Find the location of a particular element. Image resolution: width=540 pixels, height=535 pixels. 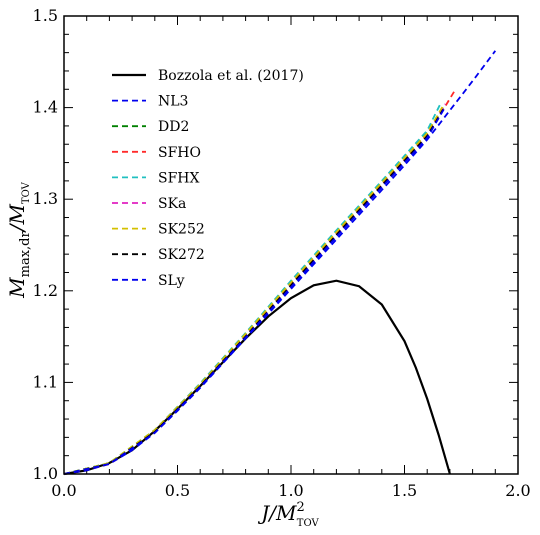

y-axis-label: Mmax,dr/MTOV is located at coordinates (19, 239).